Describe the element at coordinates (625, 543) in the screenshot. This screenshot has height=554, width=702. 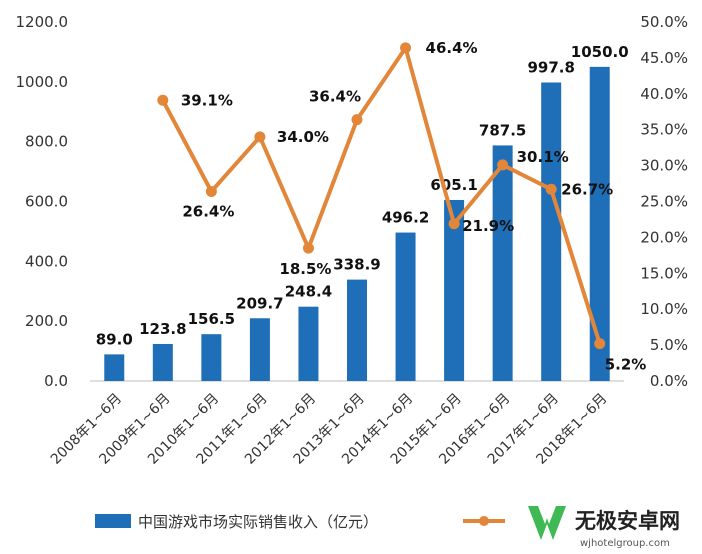
I see `watermark-url: wjhotelgroup.com` at that location.